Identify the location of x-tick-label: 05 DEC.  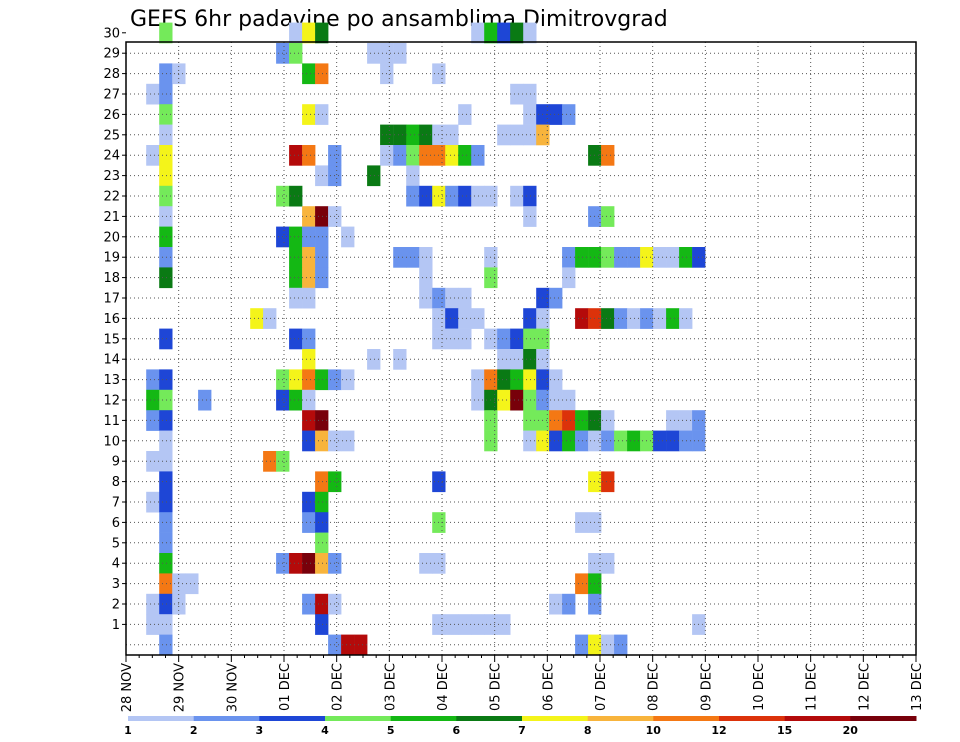
(496, 687).